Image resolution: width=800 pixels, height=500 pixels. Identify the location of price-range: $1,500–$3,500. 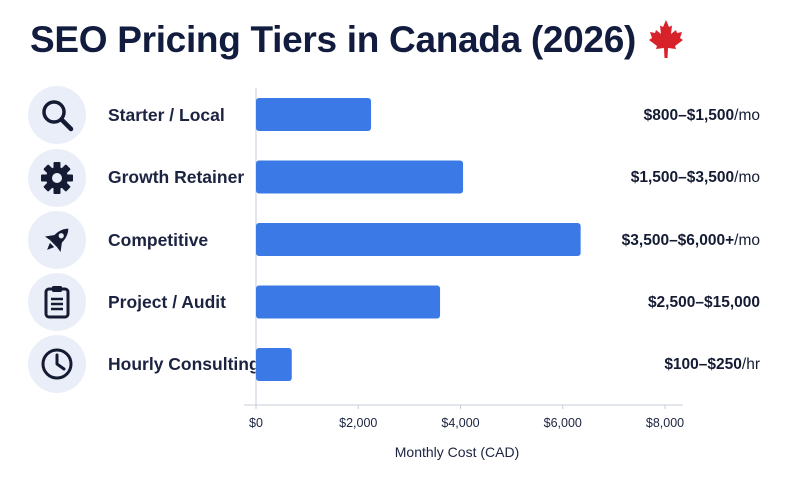
(682, 177).